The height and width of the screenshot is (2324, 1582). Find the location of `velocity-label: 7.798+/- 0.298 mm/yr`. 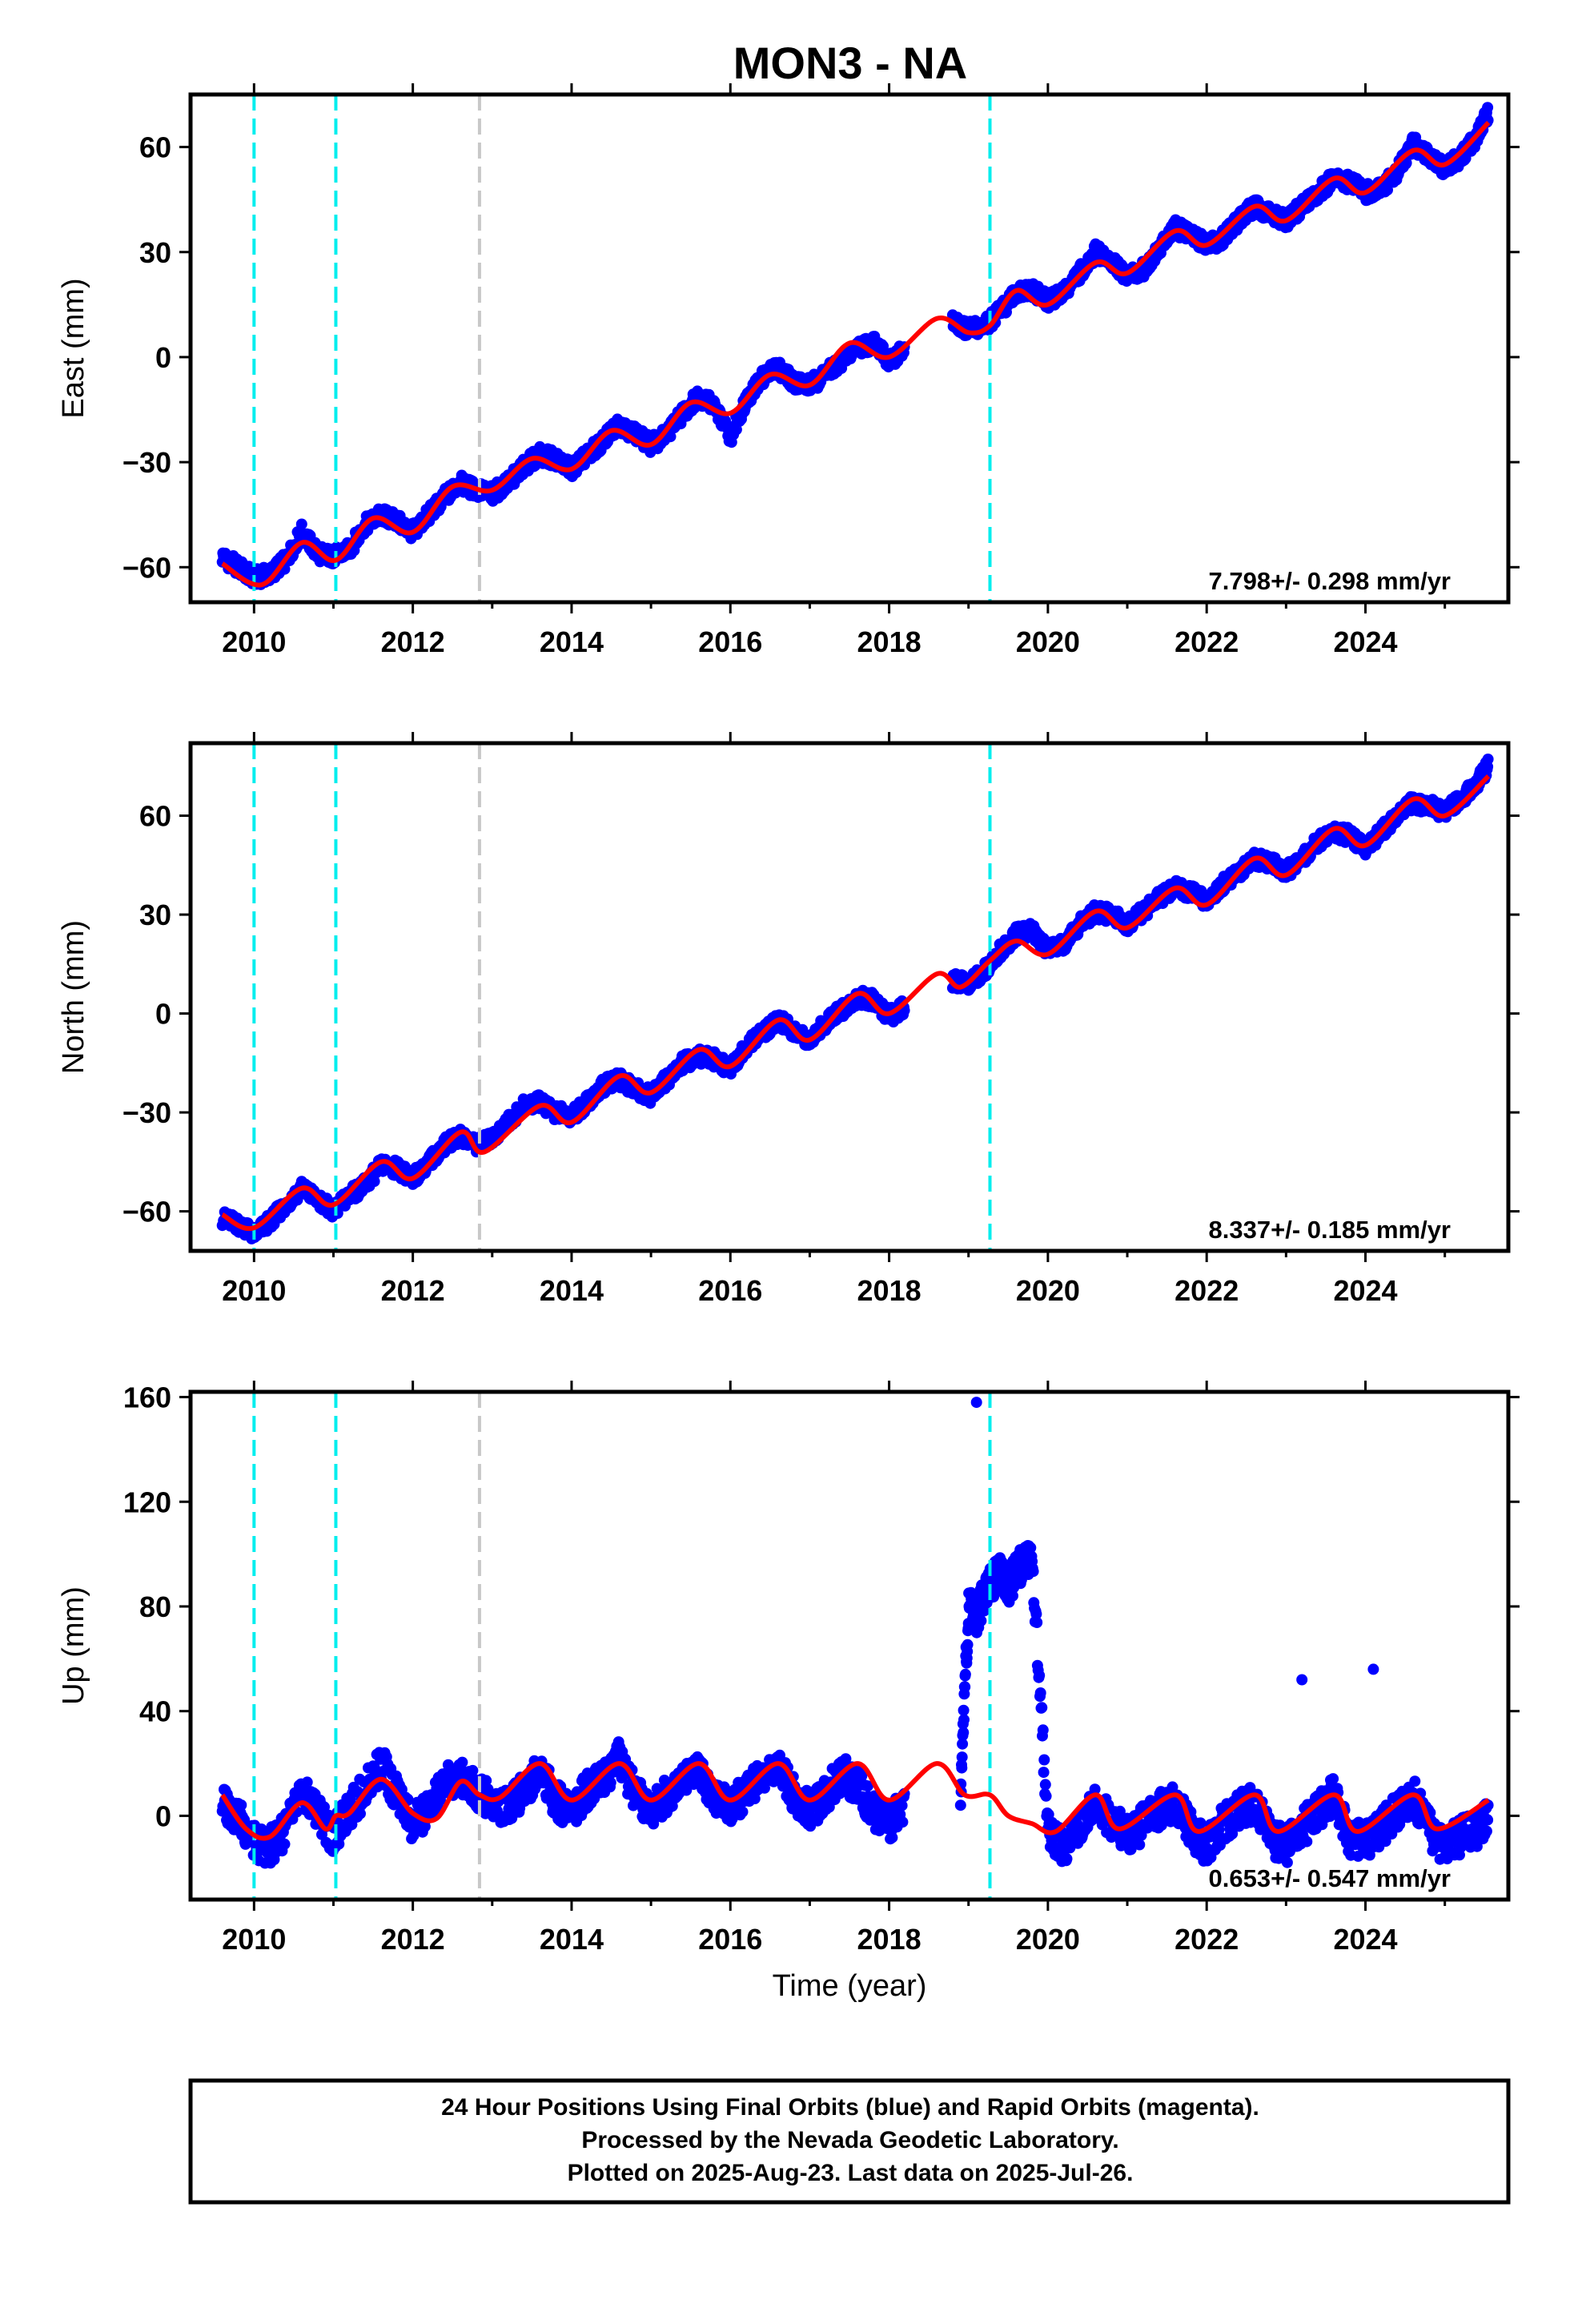

velocity-label: 7.798+/- 0.298 mm/yr is located at coordinates (1330, 581).